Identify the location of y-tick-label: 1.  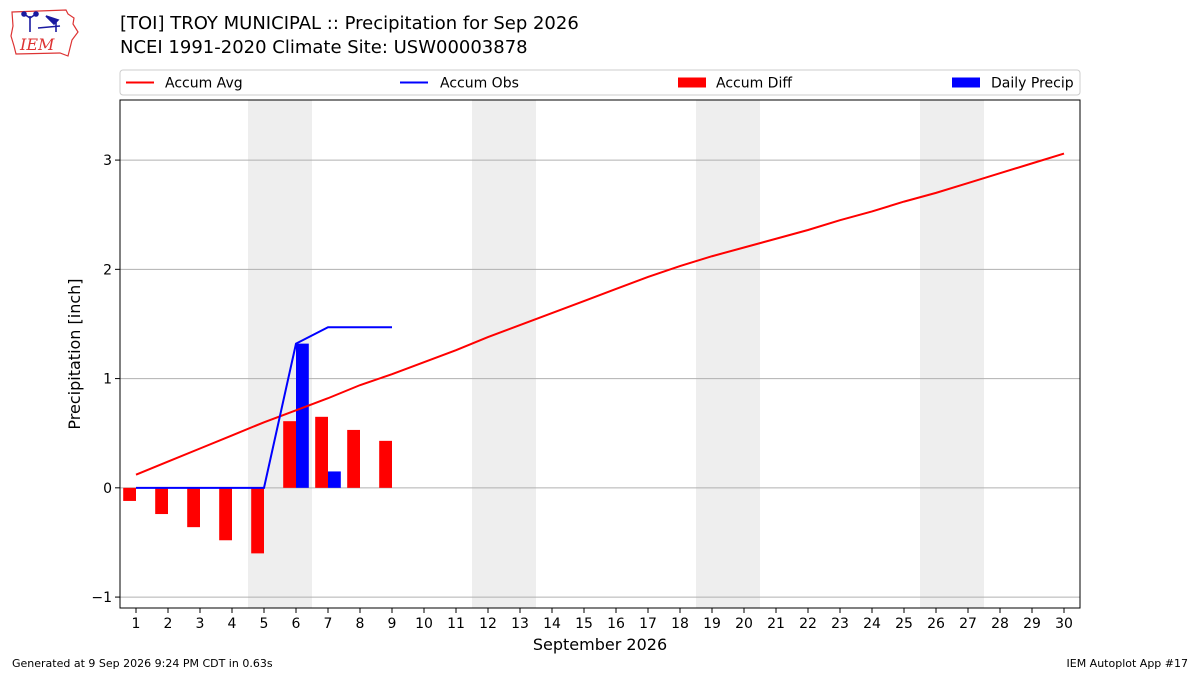
(107, 380).